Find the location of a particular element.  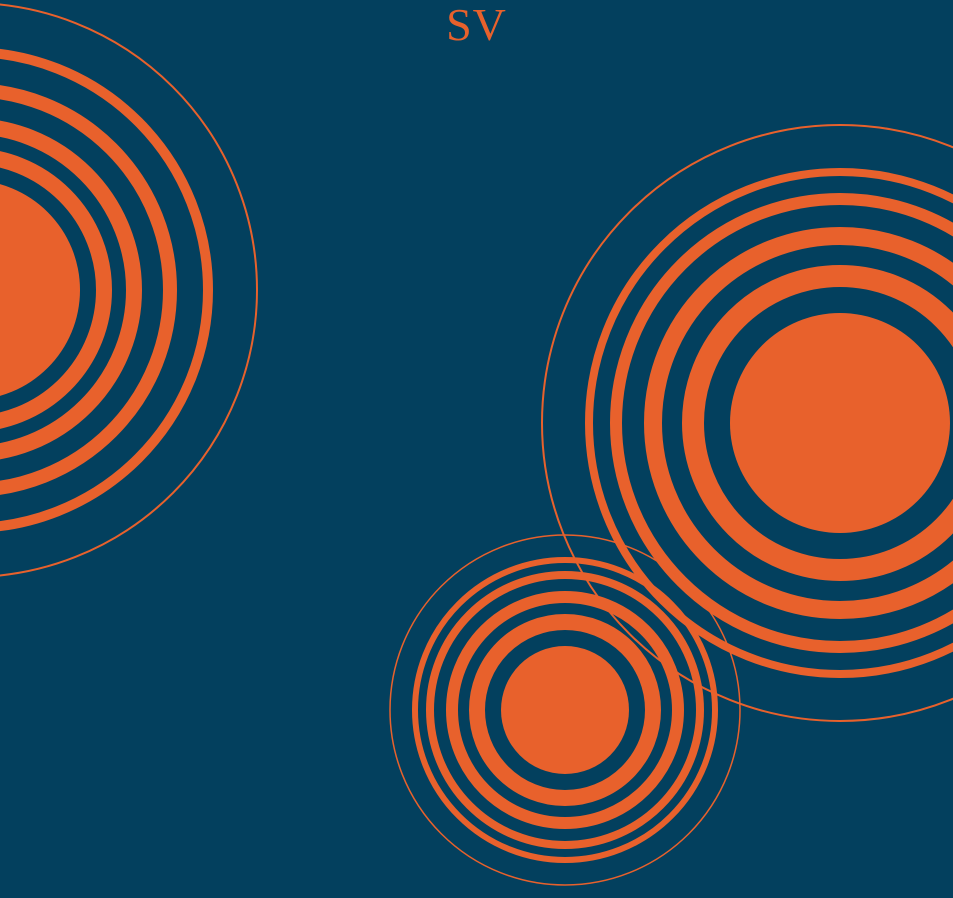

left-ring-core-disc is located at coordinates (40, 290).